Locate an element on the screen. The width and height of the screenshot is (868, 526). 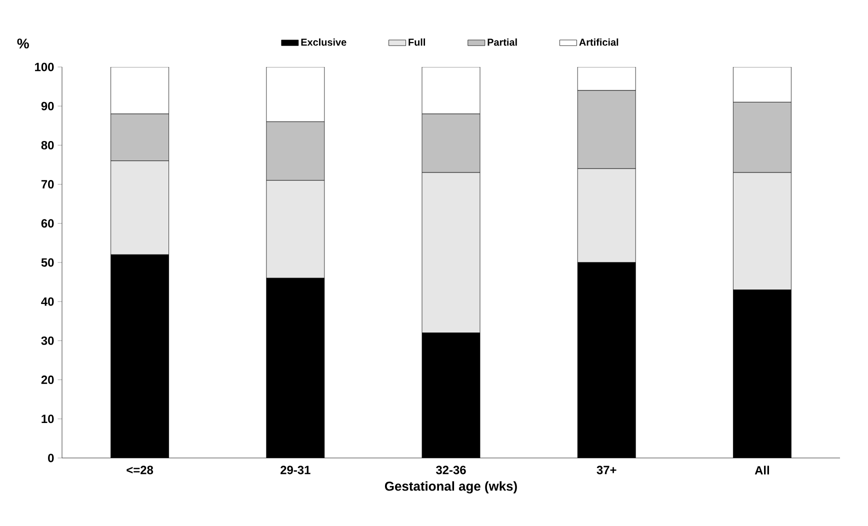
y-tick-label: 60 is located at coordinates (47, 223).